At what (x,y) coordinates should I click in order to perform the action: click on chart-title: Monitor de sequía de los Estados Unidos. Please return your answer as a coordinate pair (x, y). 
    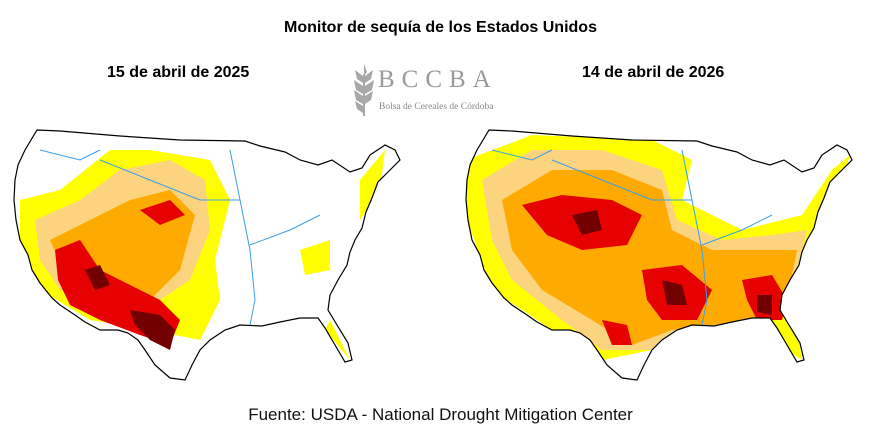
    Looking at the image, I should click on (440, 27).